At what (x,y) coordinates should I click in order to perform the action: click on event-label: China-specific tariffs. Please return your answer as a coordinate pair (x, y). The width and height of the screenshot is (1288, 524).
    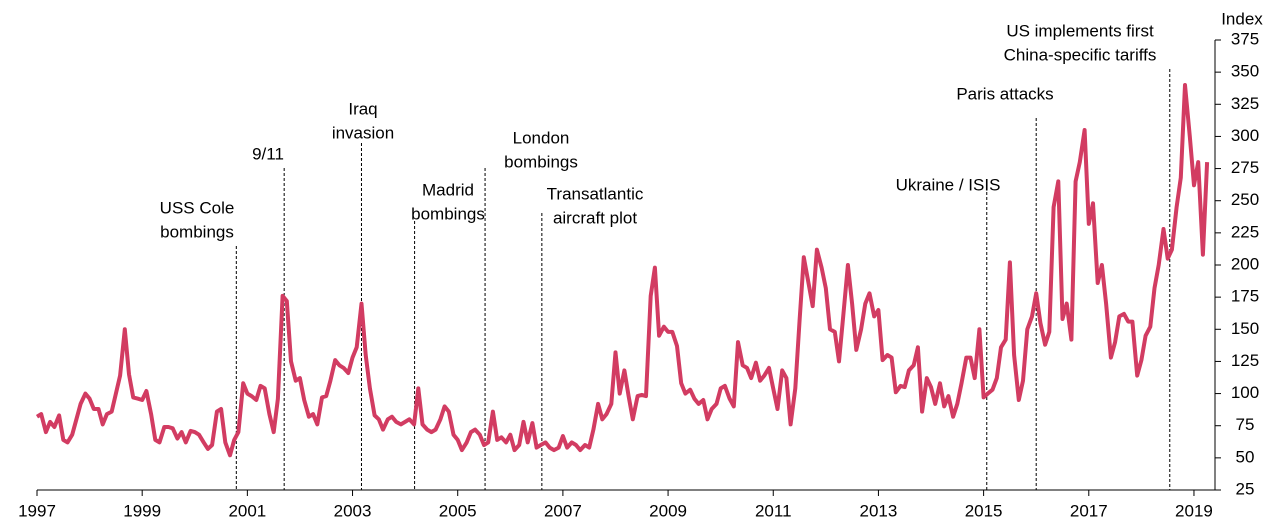
    Looking at the image, I should click on (1080, 54).